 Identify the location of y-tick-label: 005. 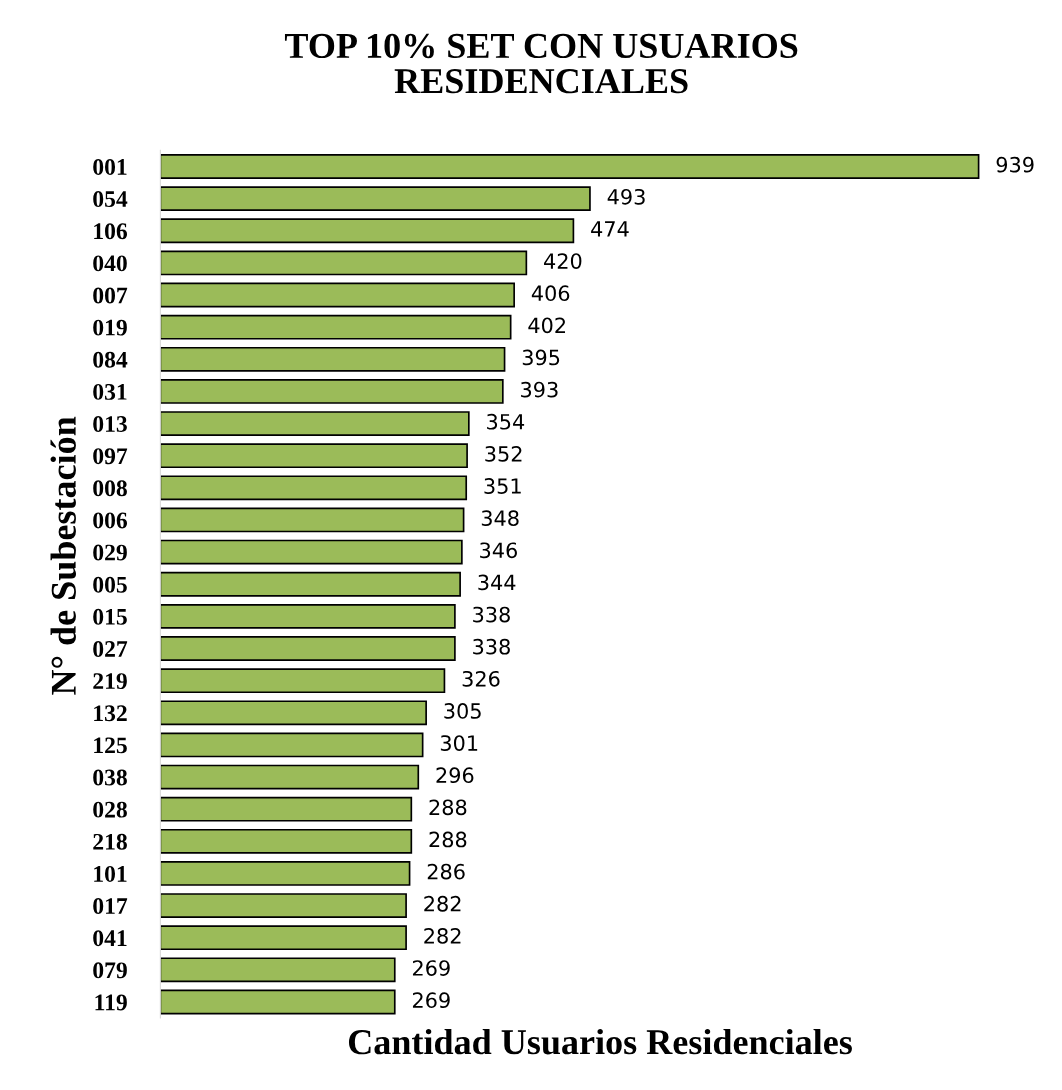
(110, 584).